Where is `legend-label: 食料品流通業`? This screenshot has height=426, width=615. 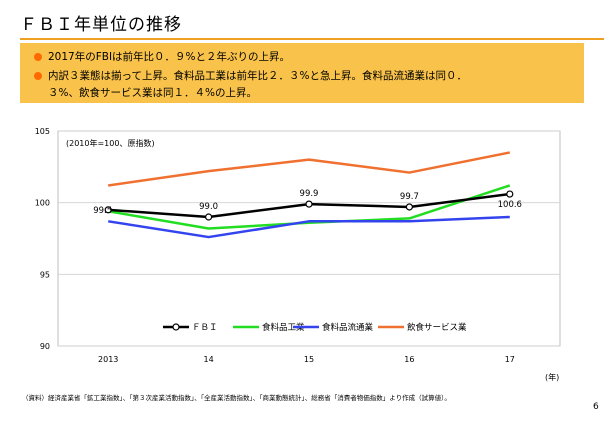
legend-label: 食料品流通業 is located at coordinates (348, 327).